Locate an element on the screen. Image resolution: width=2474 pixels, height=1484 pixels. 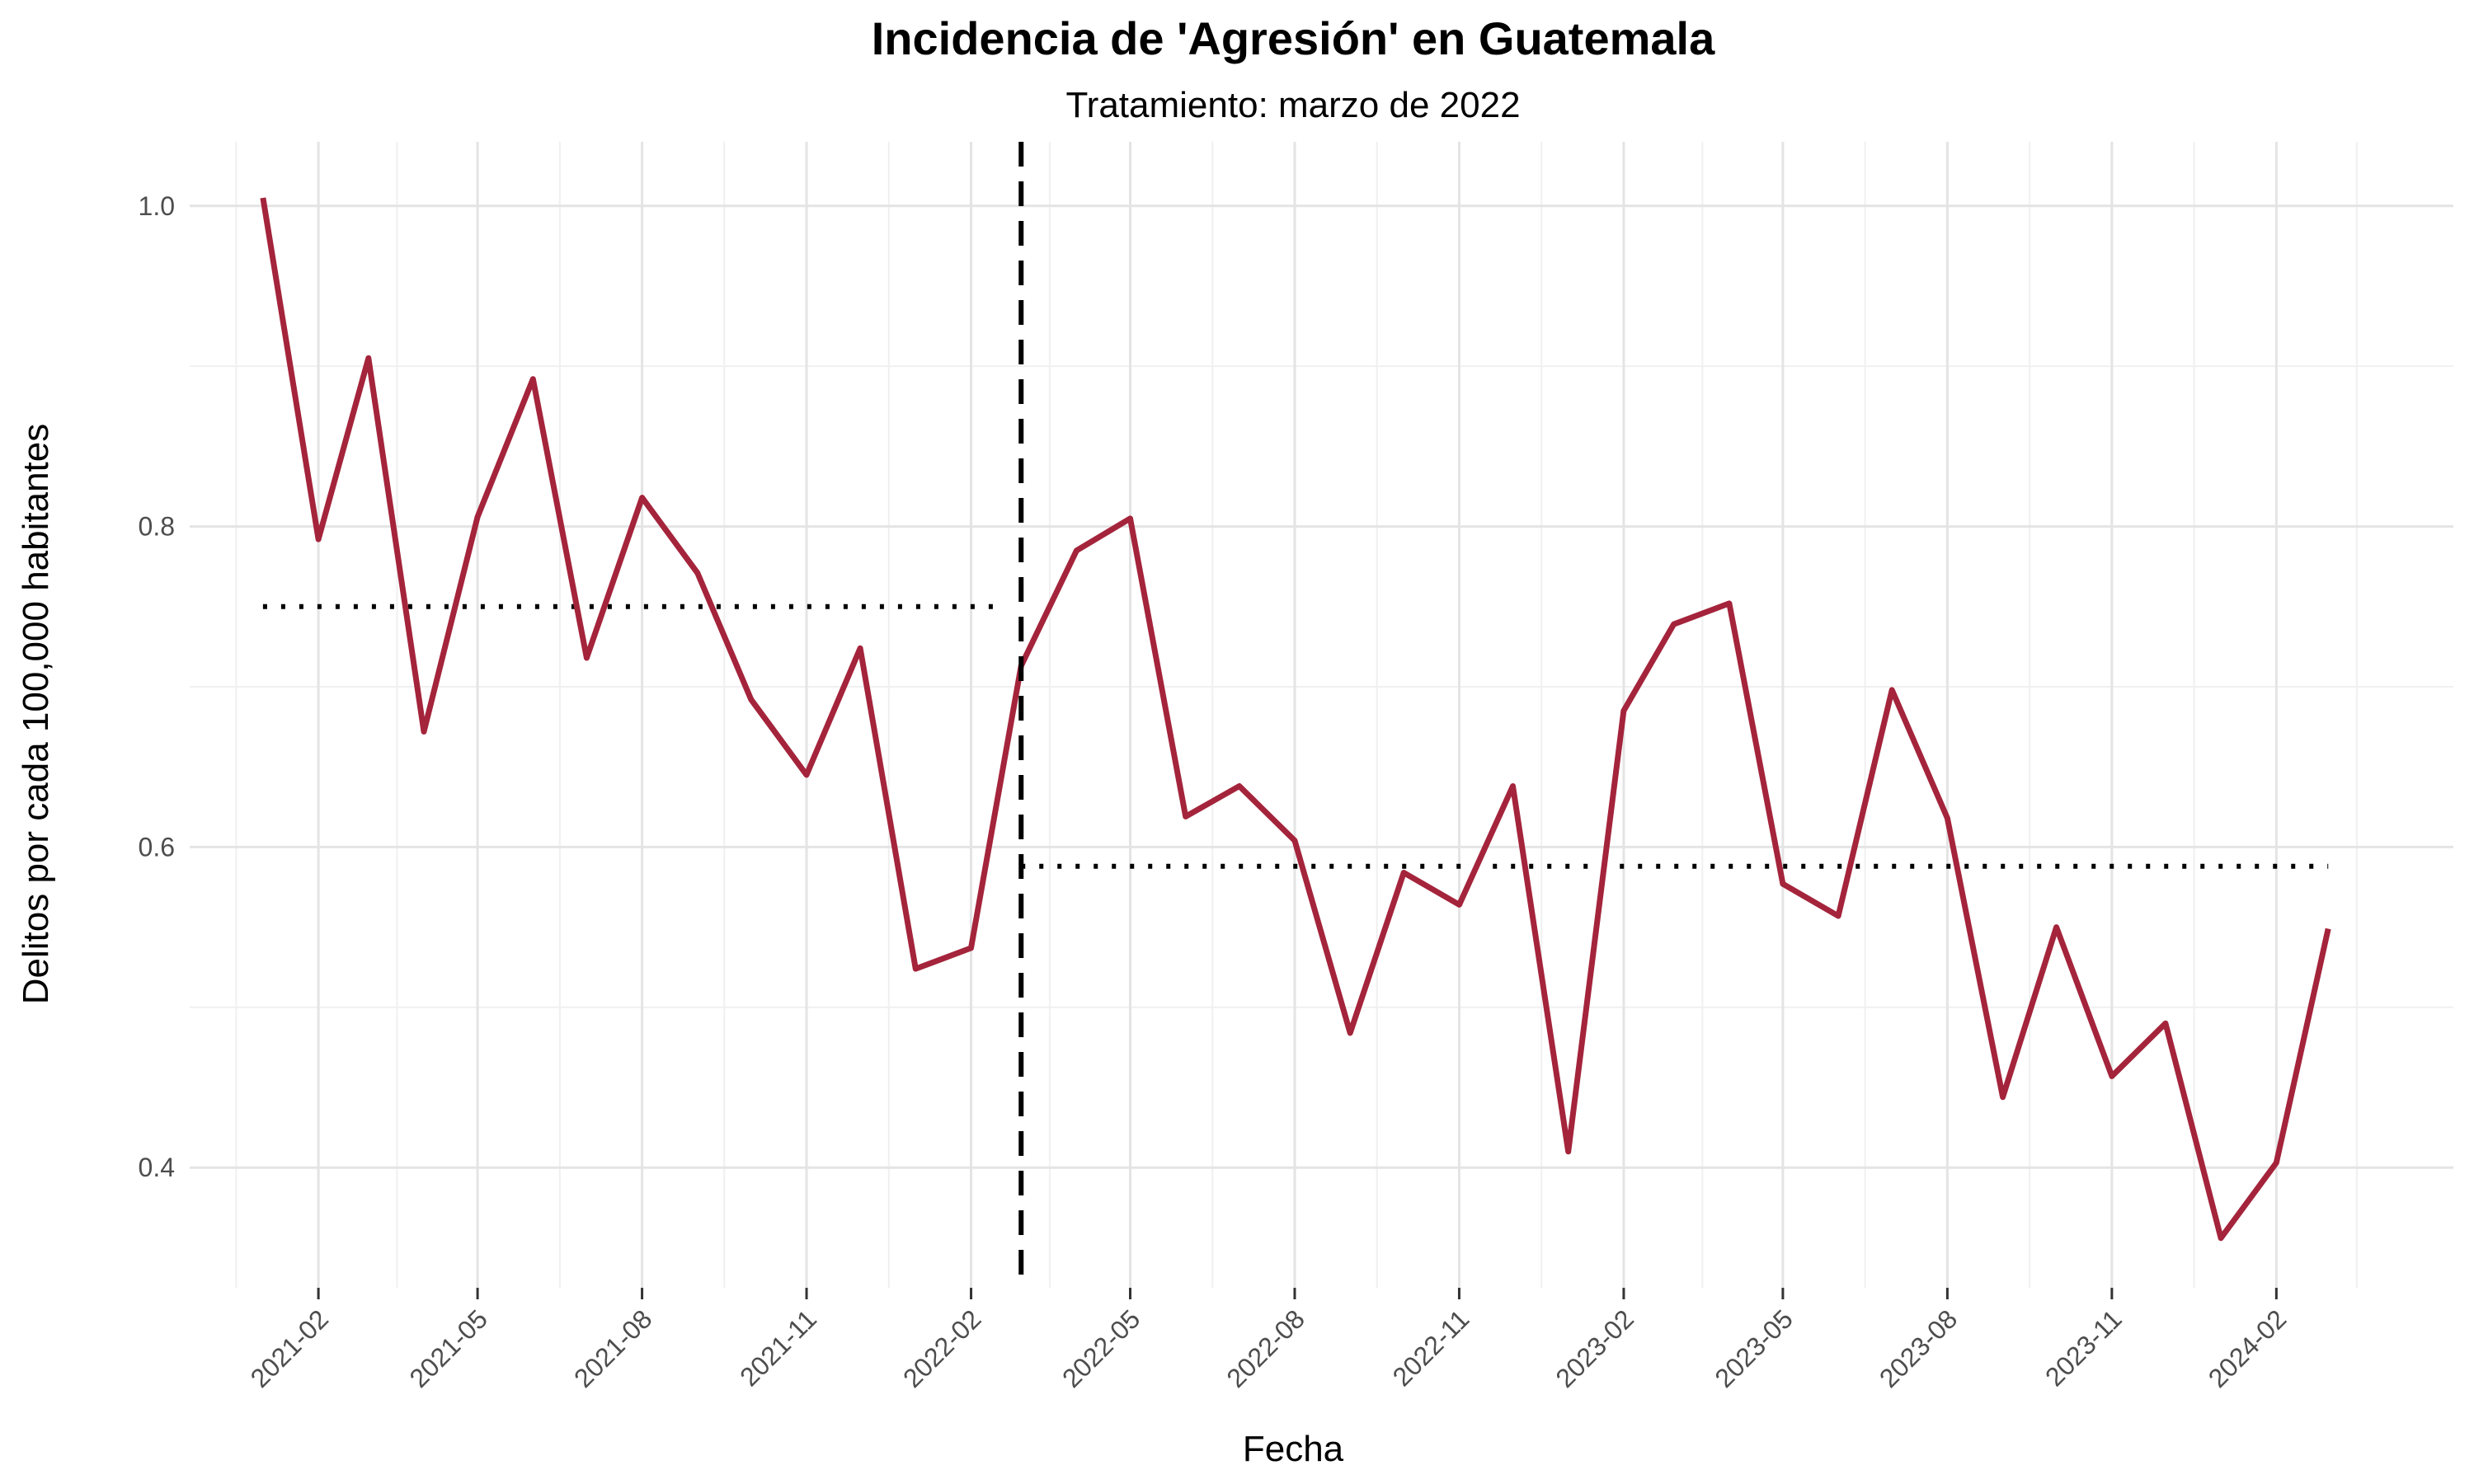
x-tick-label: 2021-11 is located at coordinates (778, 1347).